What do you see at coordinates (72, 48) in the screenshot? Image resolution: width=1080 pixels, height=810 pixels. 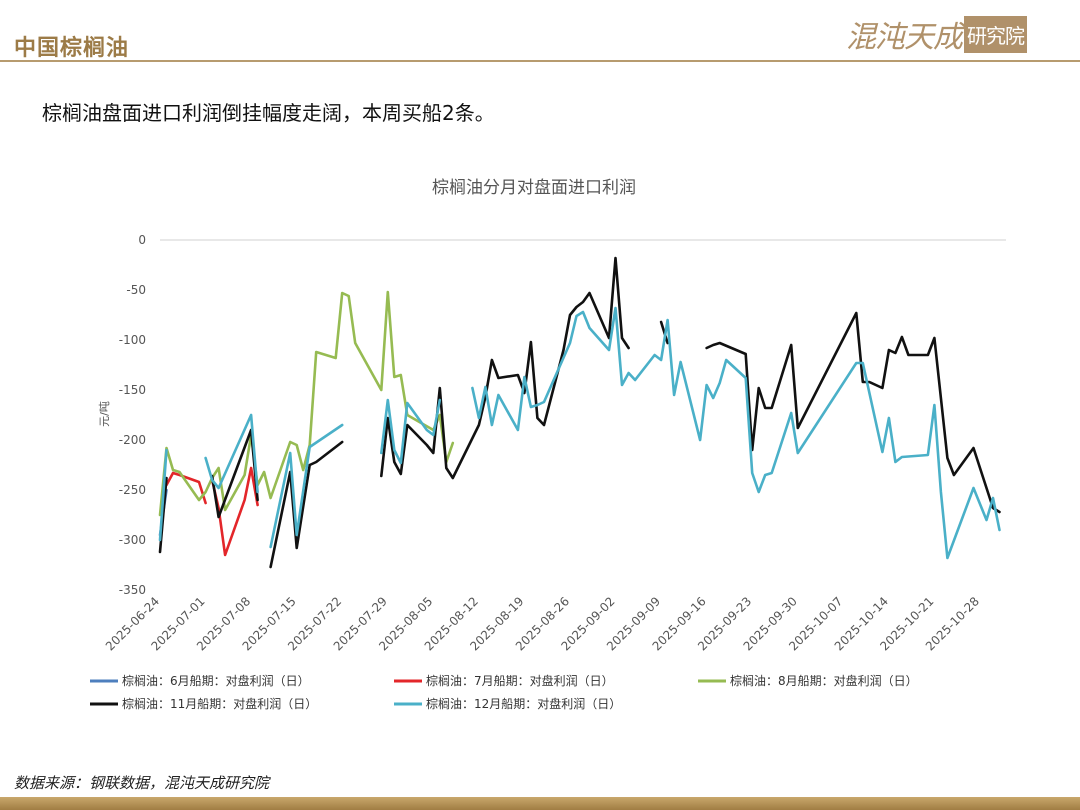 I see `page-title: 中国棕榈油` at bounding box center [72, 48].